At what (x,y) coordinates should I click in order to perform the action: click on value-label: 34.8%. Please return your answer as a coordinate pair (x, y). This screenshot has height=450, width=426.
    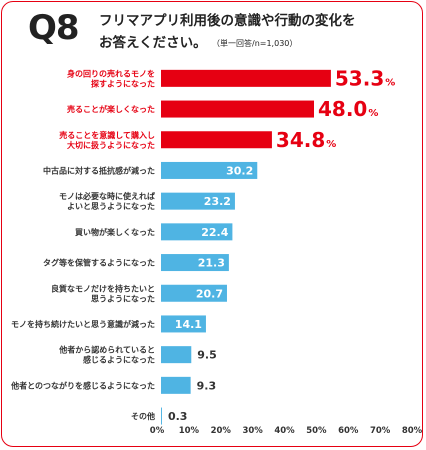
    Looking at the image, I should click on (306, 140).